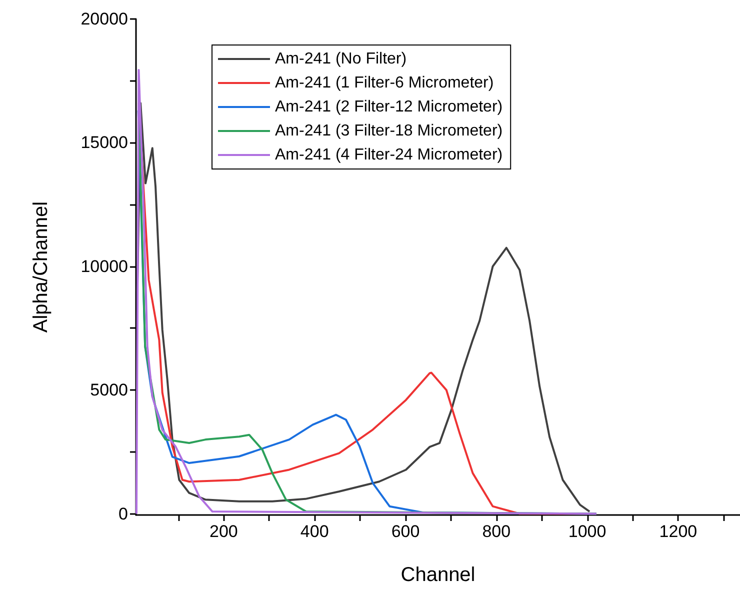 This screenshot has height=593, width=740. Describe the element at coordinates (341, 59) in the screenshot. I see `legend-label: Am-241 (No Filter)` at that location.